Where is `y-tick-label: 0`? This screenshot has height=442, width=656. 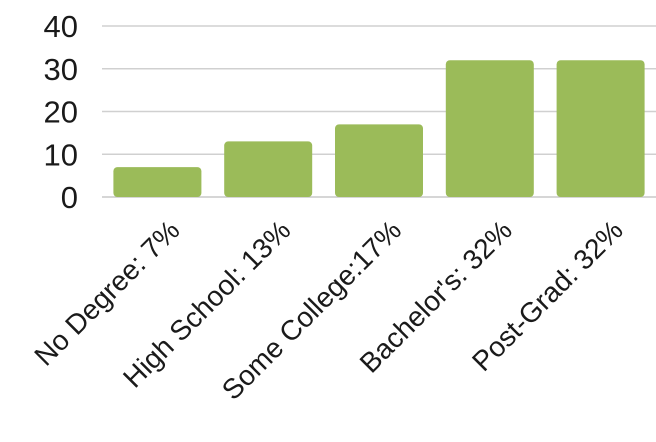 y-tick-label: 0 is located at coordinates (69, 197).